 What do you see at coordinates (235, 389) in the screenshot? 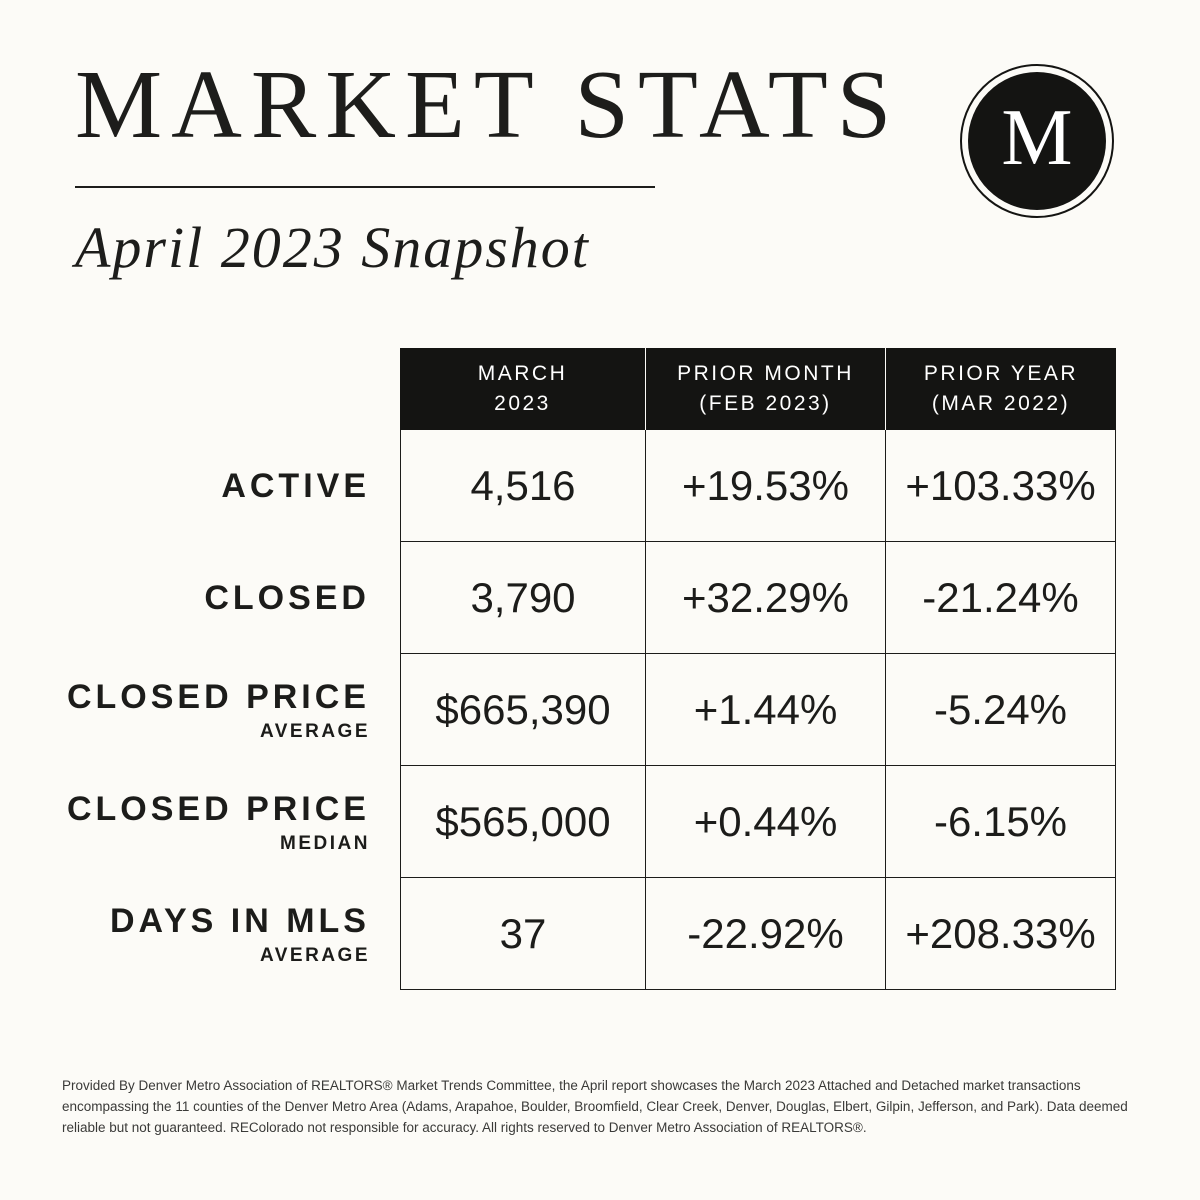
I see `table-corner-spacer` at bounding box center [235, 389].